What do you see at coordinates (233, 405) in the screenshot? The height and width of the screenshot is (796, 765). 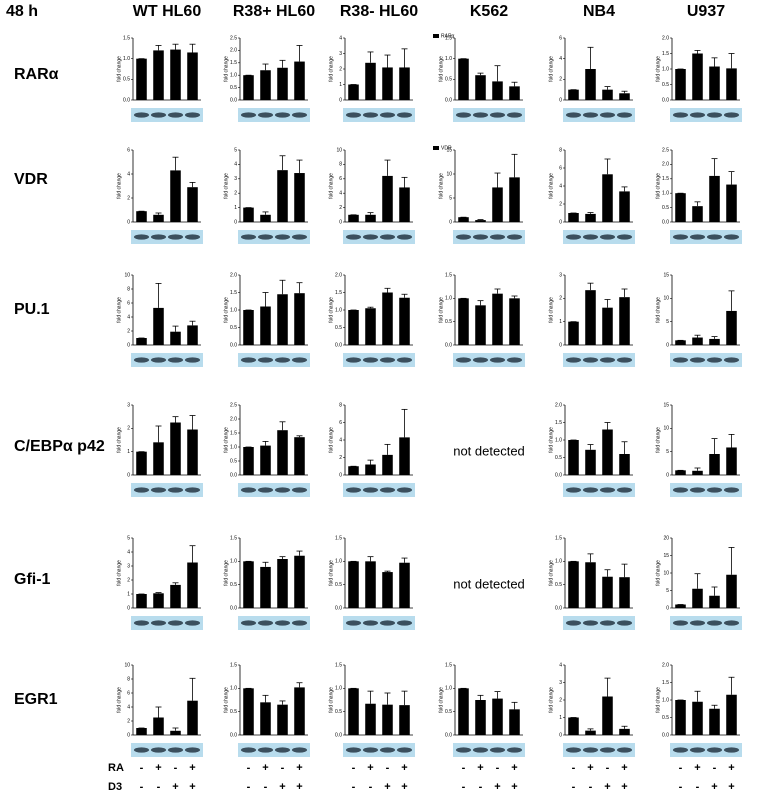 I see `y-tick-label: 2.5` at bounding box center [233, 405].